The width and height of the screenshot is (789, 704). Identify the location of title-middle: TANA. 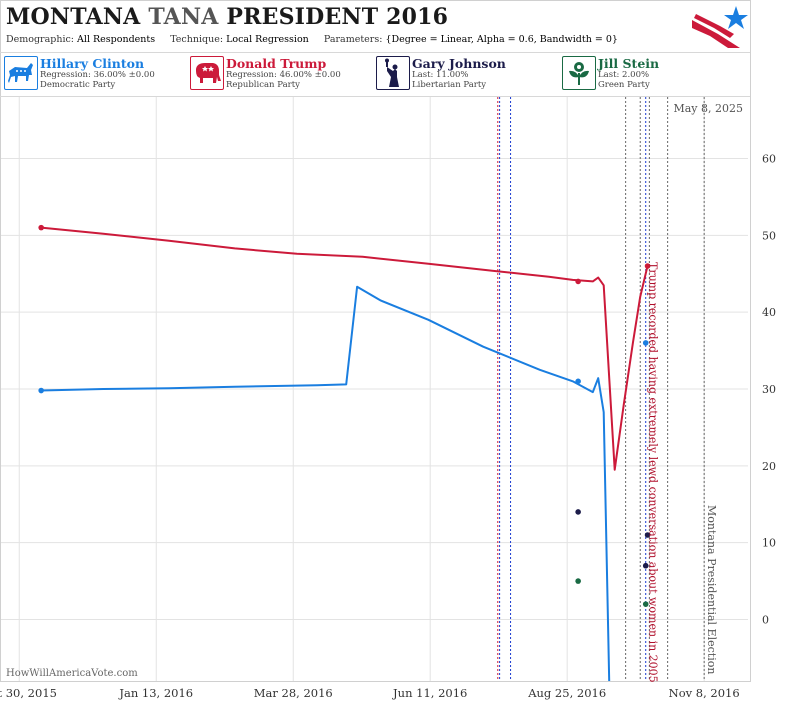
(183, 17).